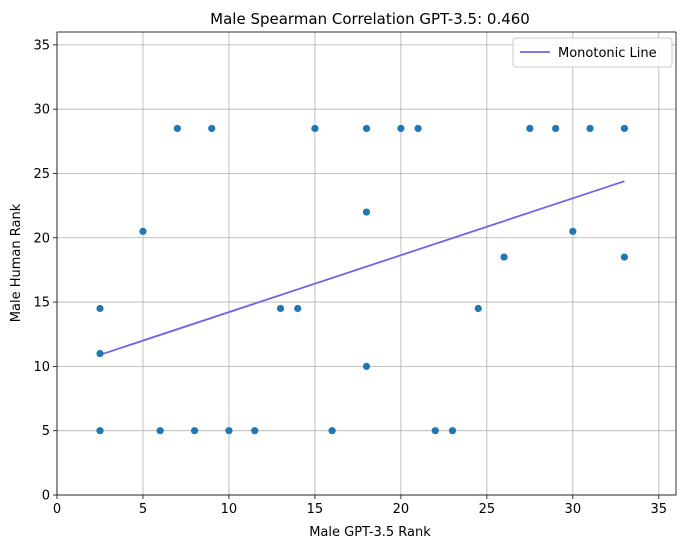 The width and height of the screenshot is (686, 547). What do you see at coordinates (57, 509) in the screenshot?
I see `x-tick-label: 0` at bounding box center [57, 509].